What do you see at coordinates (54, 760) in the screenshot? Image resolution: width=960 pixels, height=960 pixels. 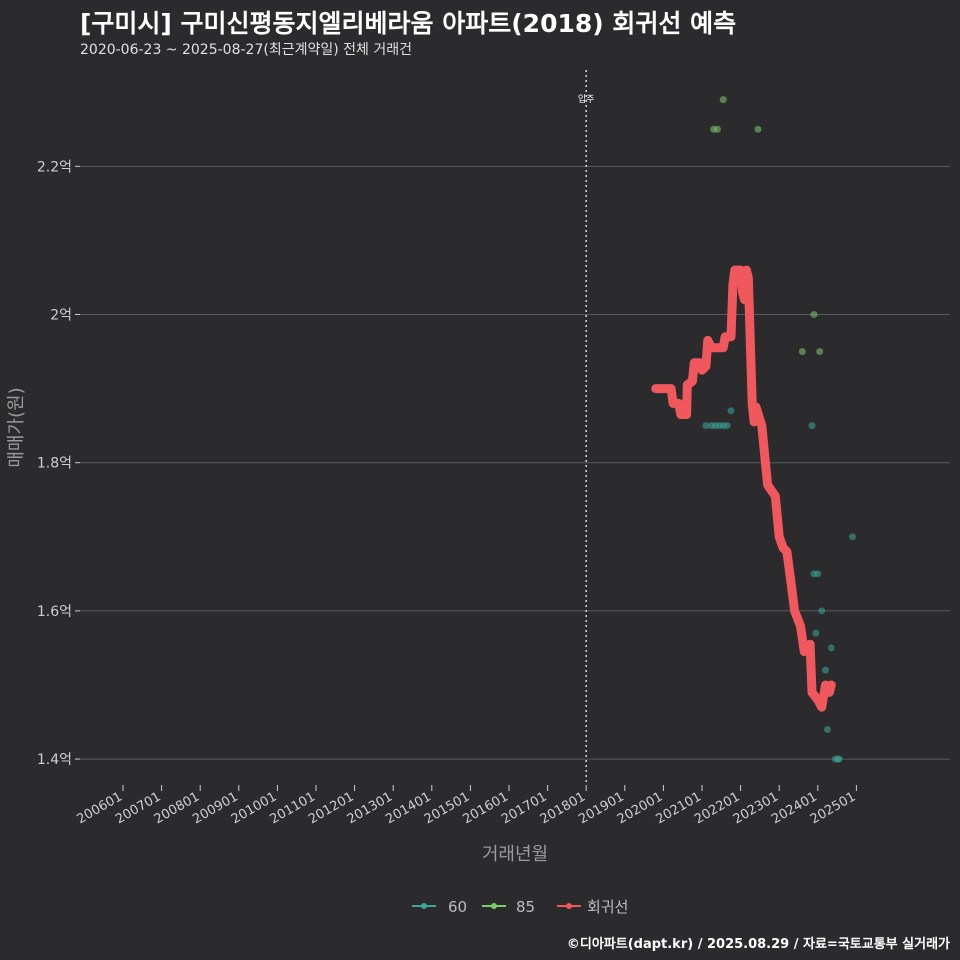 I see `y-tick-label: 1.4억` at bounding box center [54, 760].